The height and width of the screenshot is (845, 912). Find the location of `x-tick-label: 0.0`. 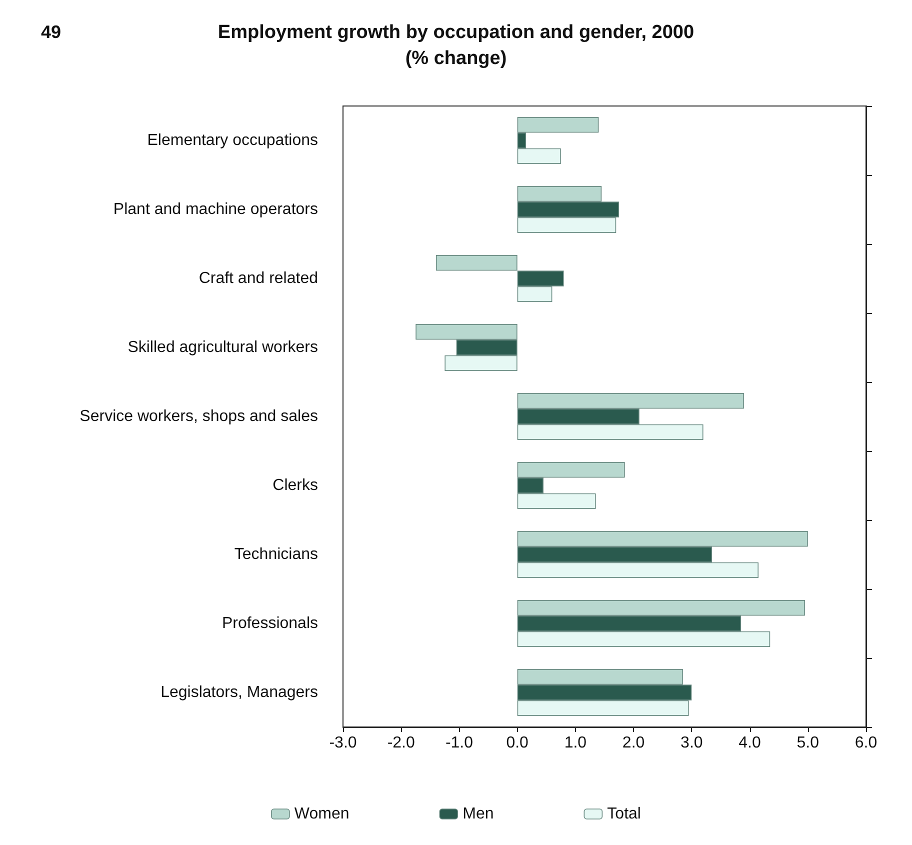

x-tick-label: 0.0 is located at coordinates (517, 743).